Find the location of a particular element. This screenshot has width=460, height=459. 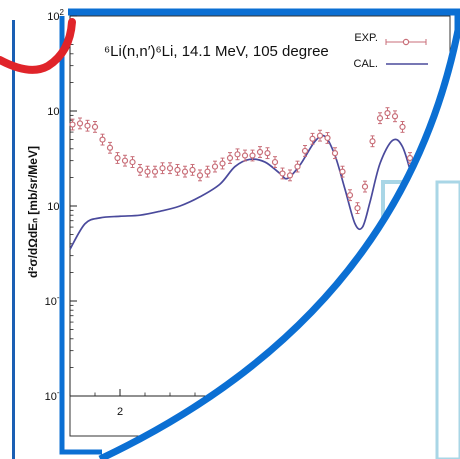

y-tick-label: 102 is located at coordinates (55, 15).